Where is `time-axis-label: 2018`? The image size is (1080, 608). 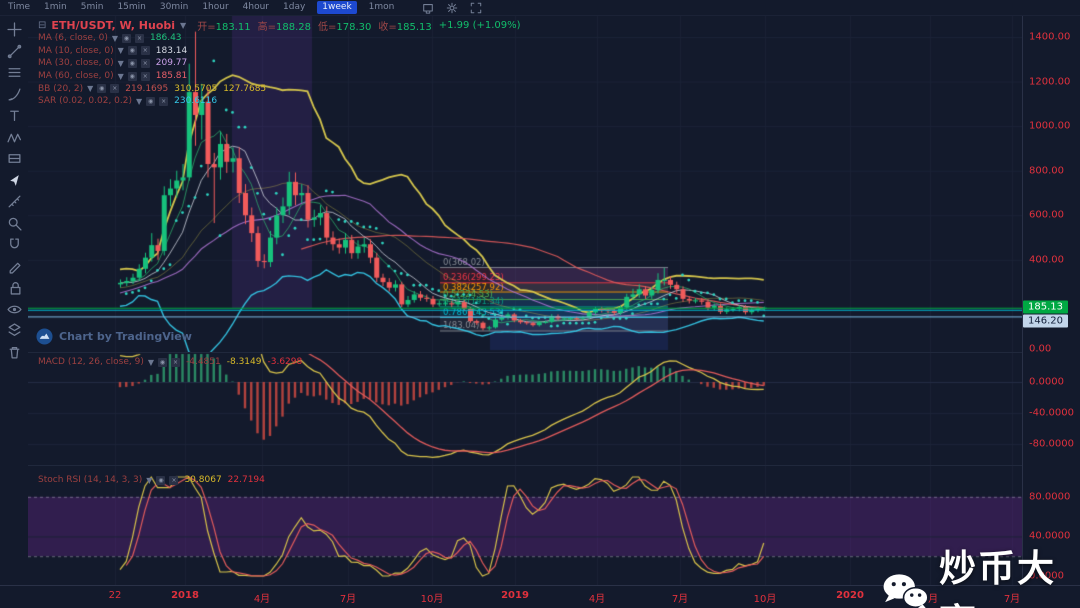 time-axis-label: 2018 is located at coordinates (185, 595).